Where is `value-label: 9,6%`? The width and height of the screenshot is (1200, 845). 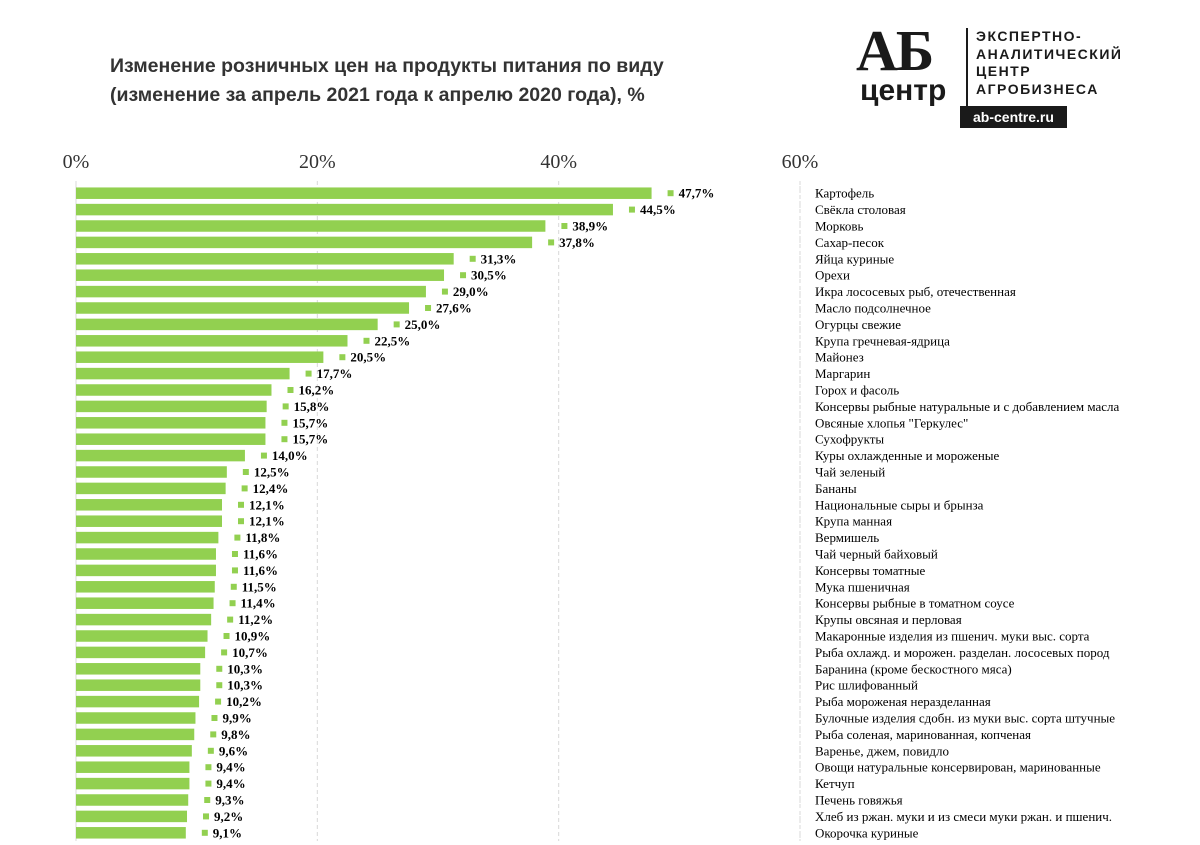 value-label: 9,6% is located at coordinates (233, 750).